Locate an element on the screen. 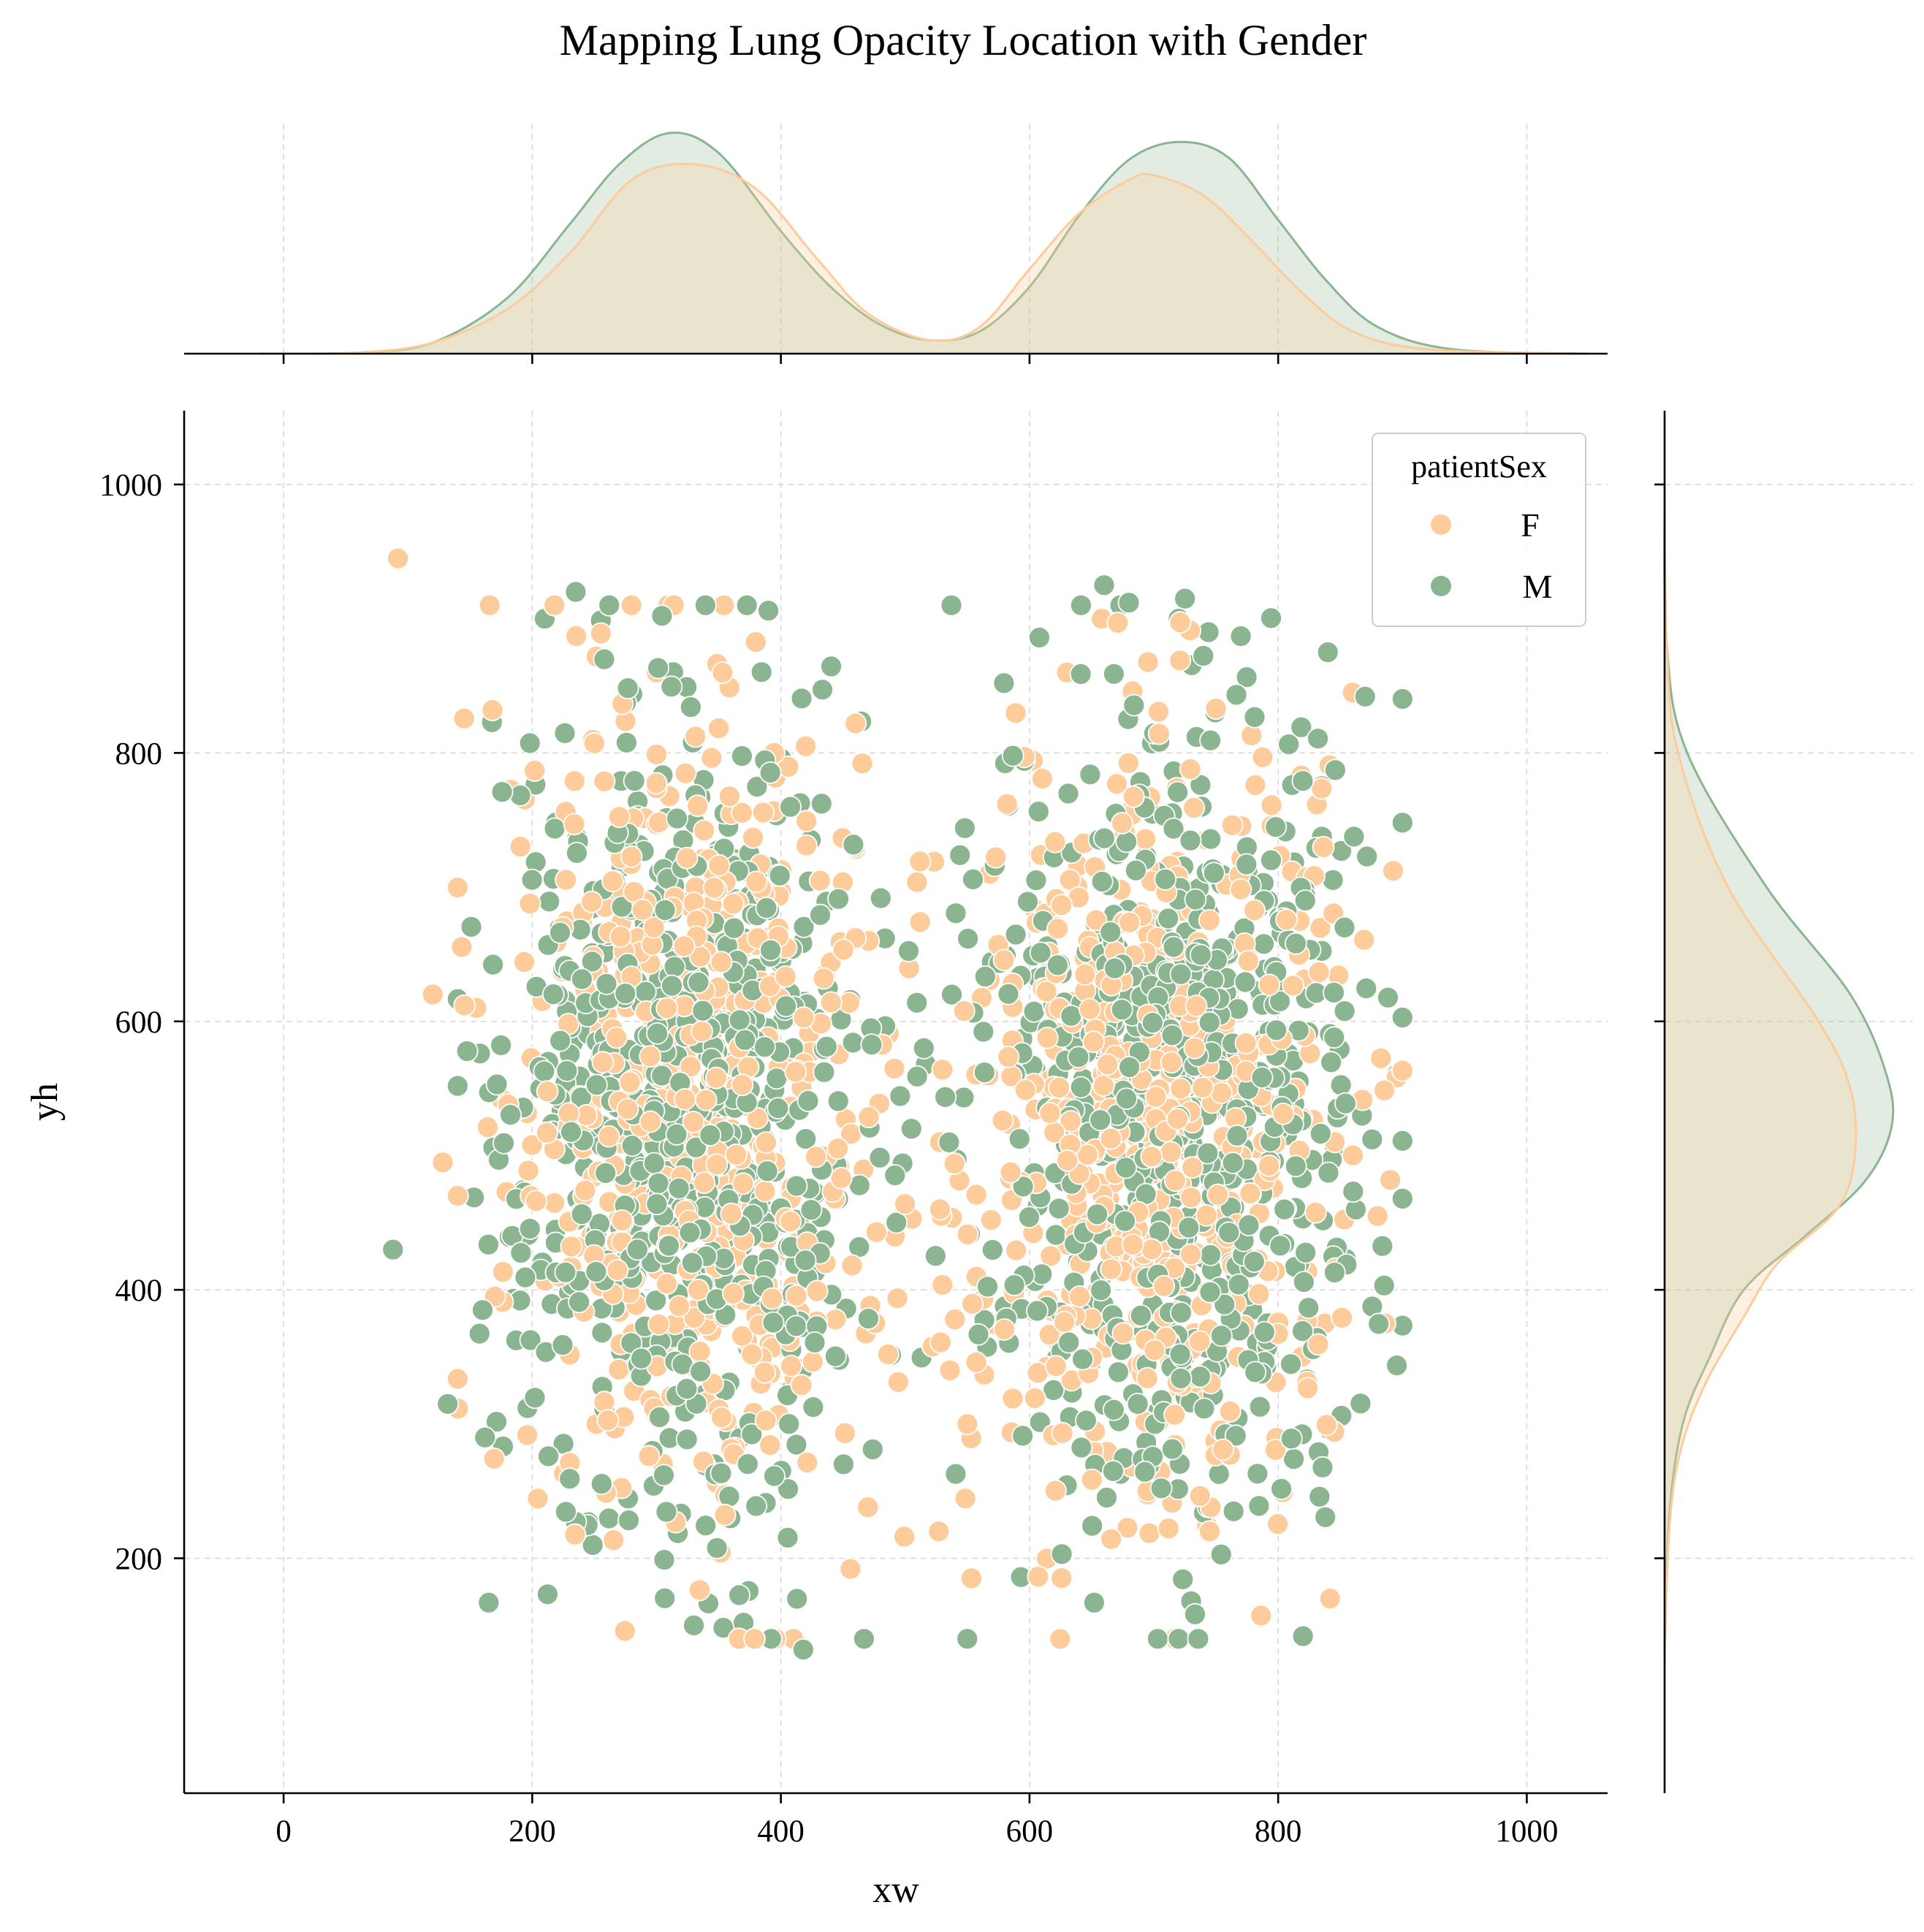  x-density-fill-m is located at coordinates (924, 243).